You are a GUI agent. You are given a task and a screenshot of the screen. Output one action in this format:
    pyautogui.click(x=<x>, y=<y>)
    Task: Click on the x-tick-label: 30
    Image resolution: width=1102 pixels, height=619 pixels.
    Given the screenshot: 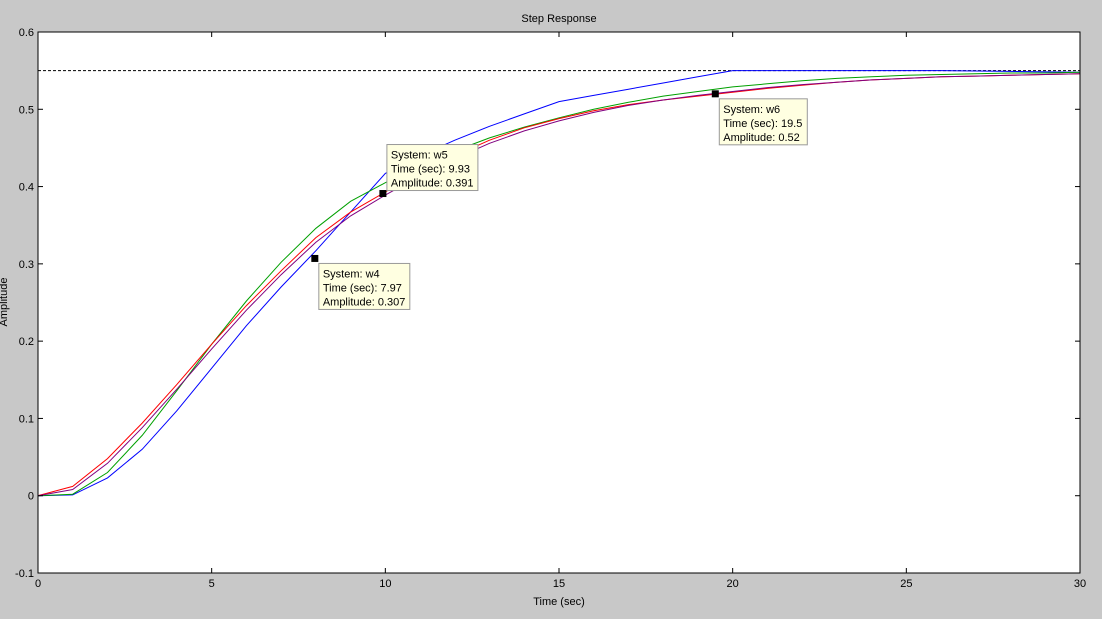 What is the action you would take?
    pyautogui.click(x=1080, y=584)
    